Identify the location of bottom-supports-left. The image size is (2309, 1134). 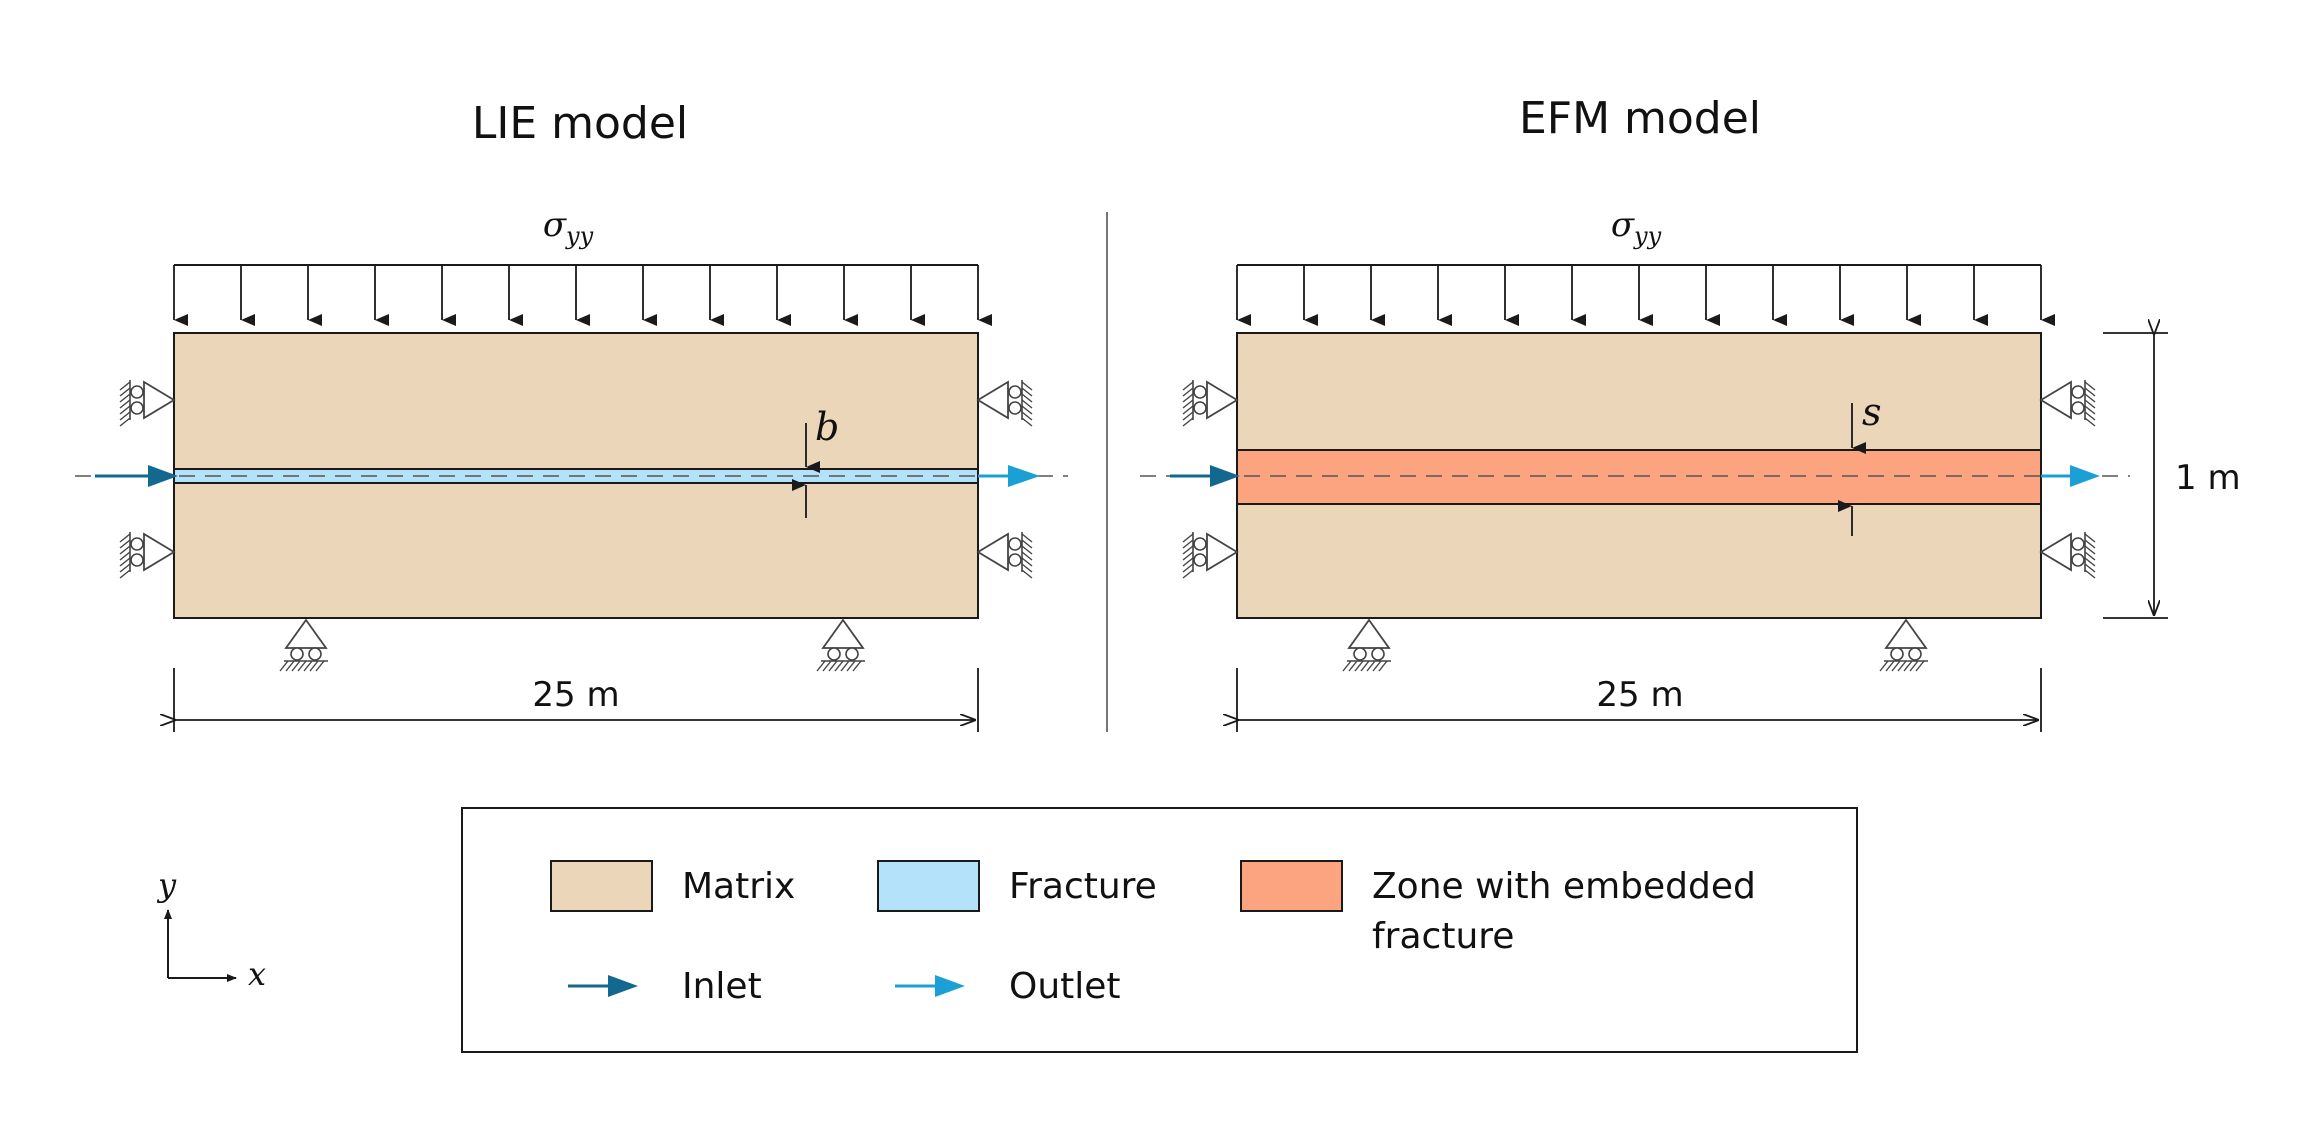
(572, 645).